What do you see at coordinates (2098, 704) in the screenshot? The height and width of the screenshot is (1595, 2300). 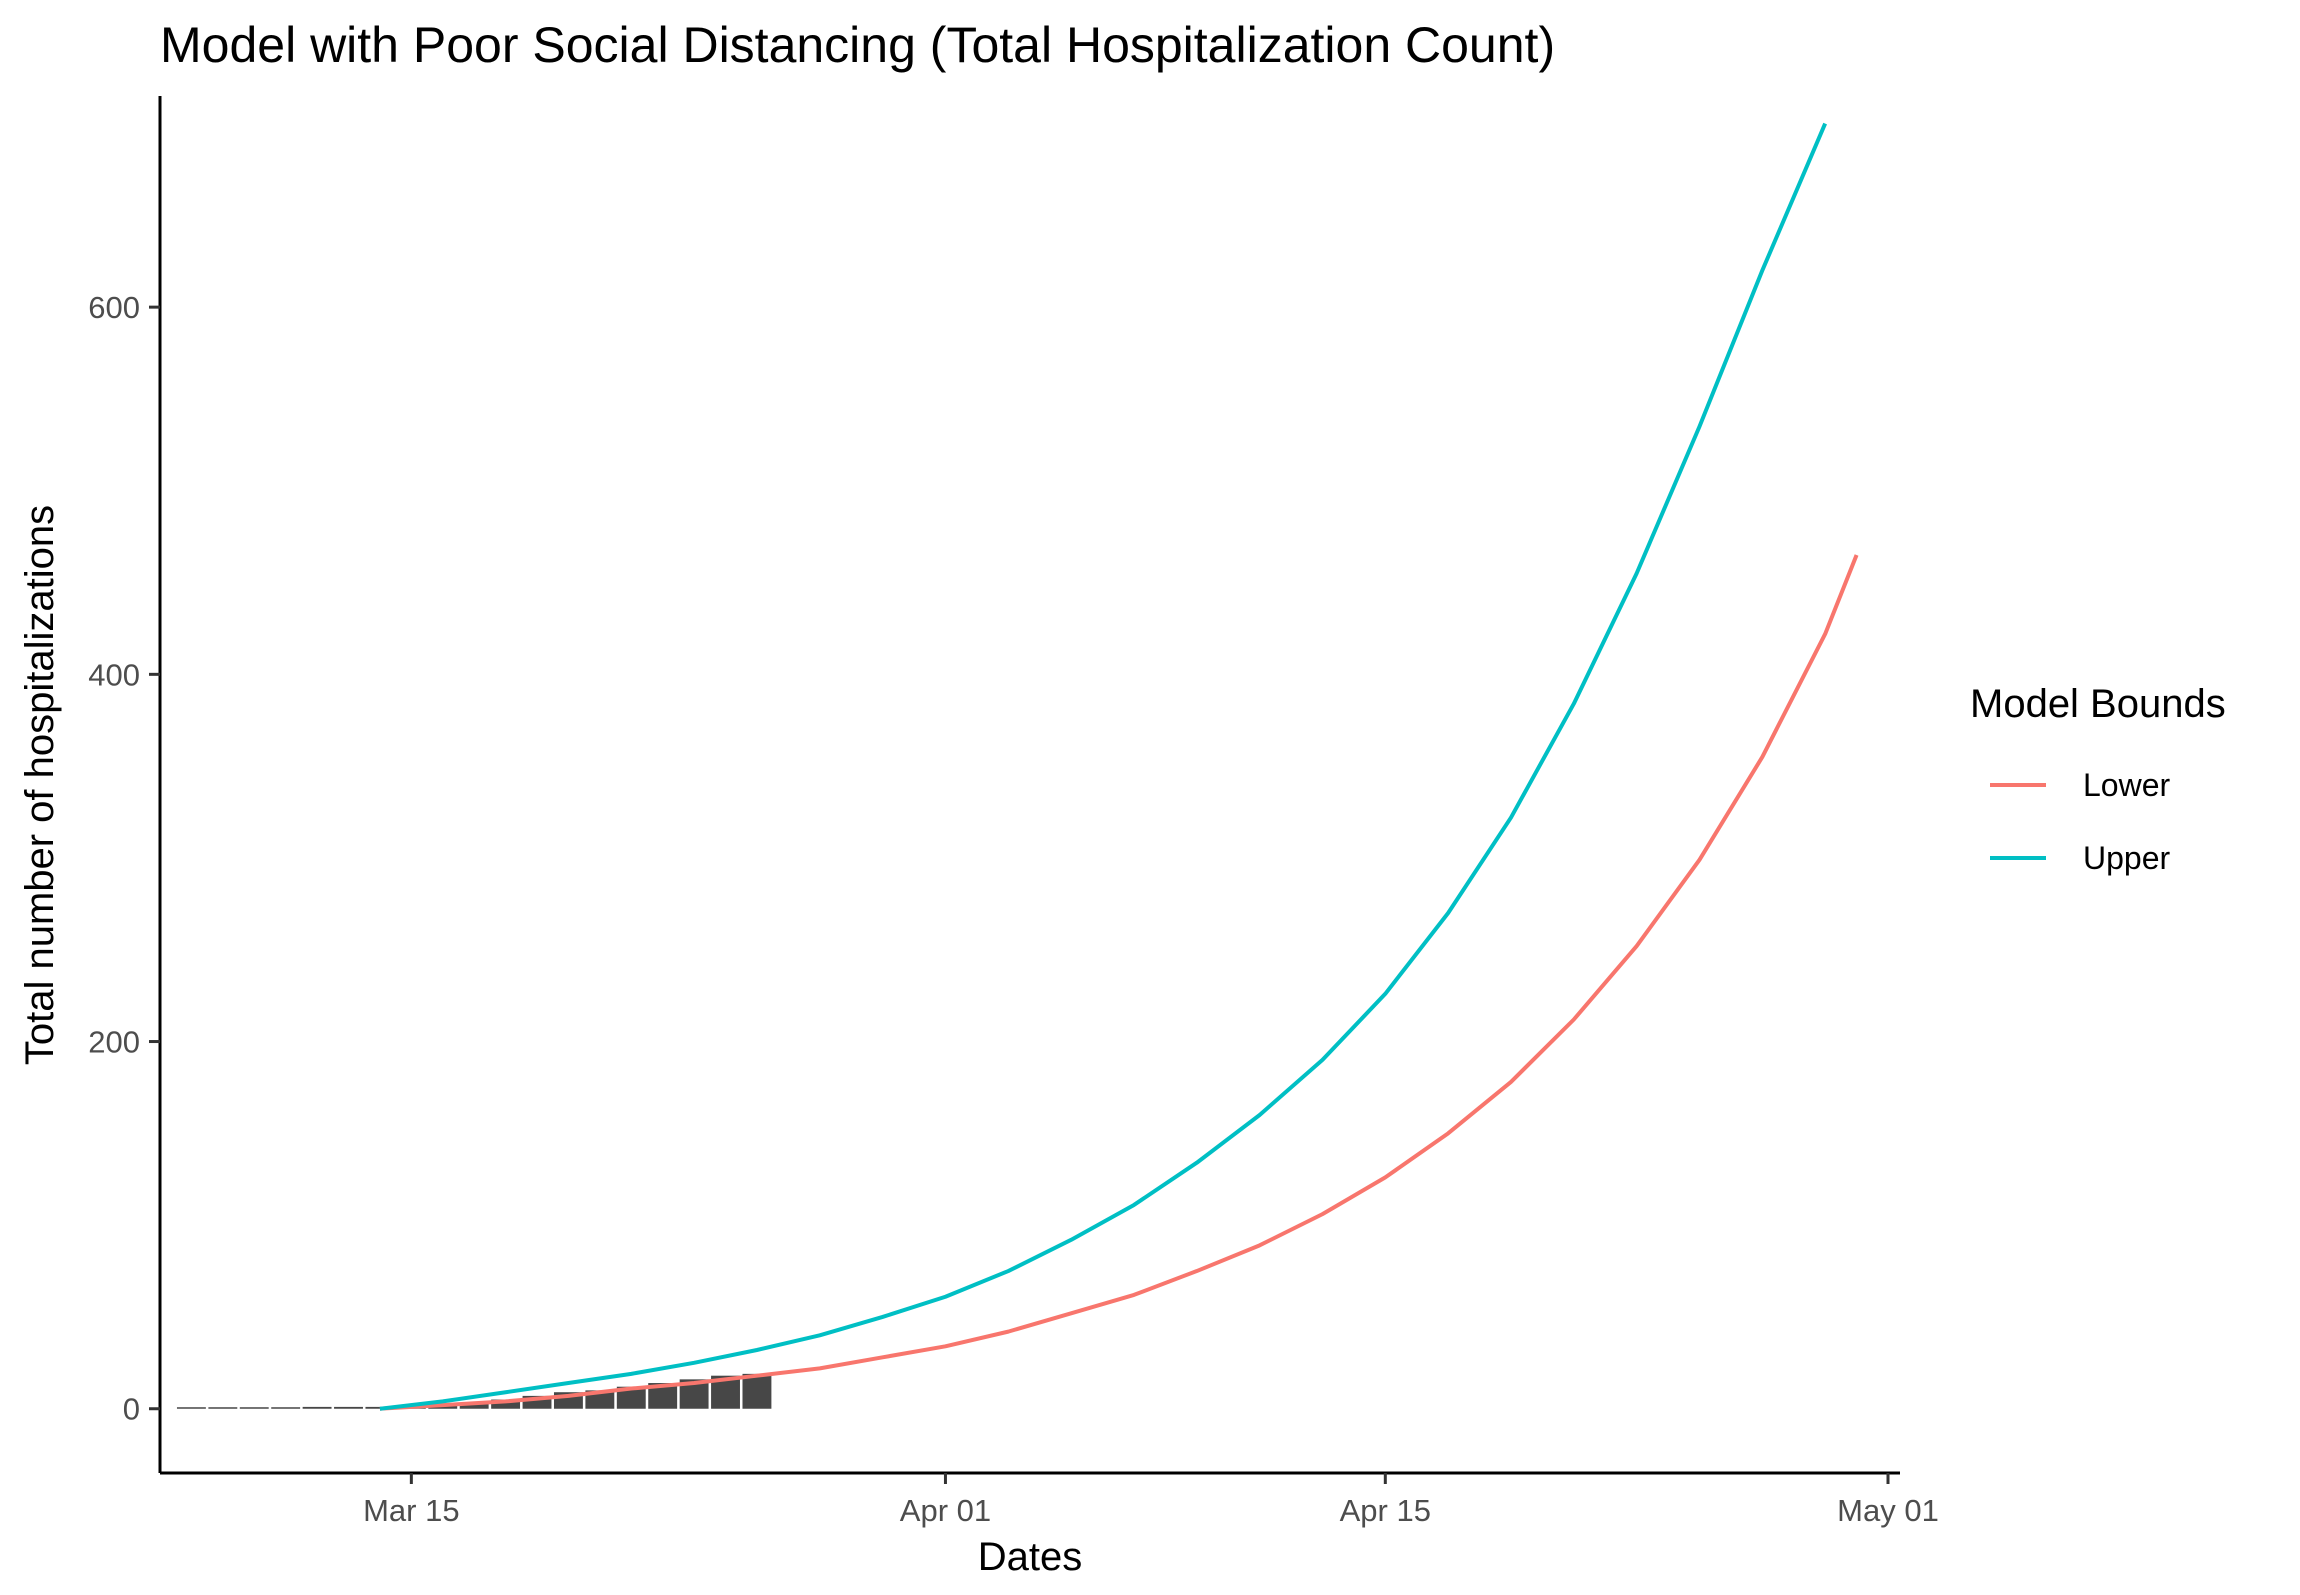 I see `legend-title: Model Bounds` at bounding box center [2098, 704].